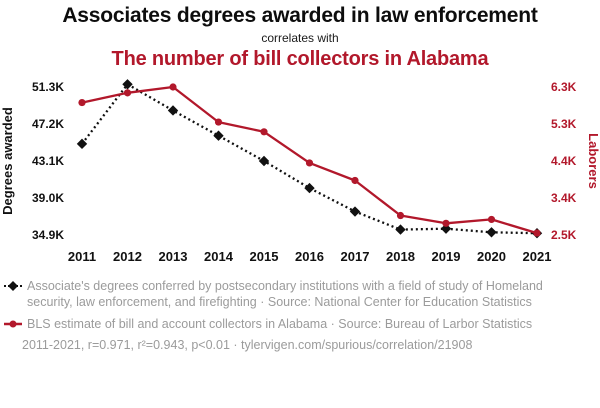 The width and height of the screenshot is (600, 408). I want to click on black-diamond-dotted-line-icon, so click(13, 286).